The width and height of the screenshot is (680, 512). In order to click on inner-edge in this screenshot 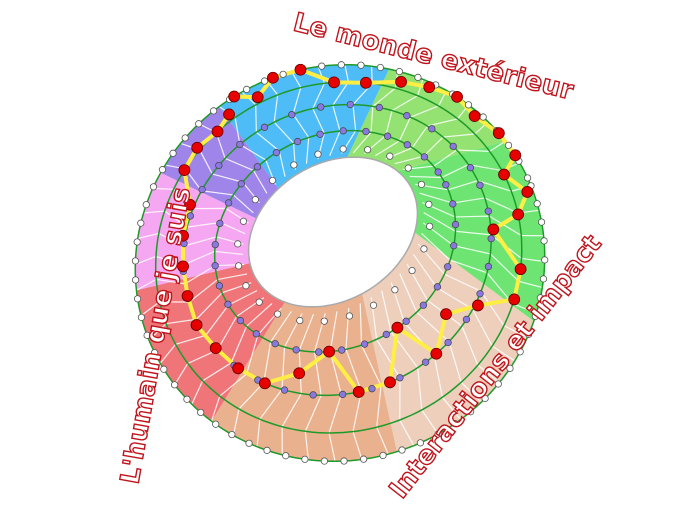, I will do `click(333, 232)`.